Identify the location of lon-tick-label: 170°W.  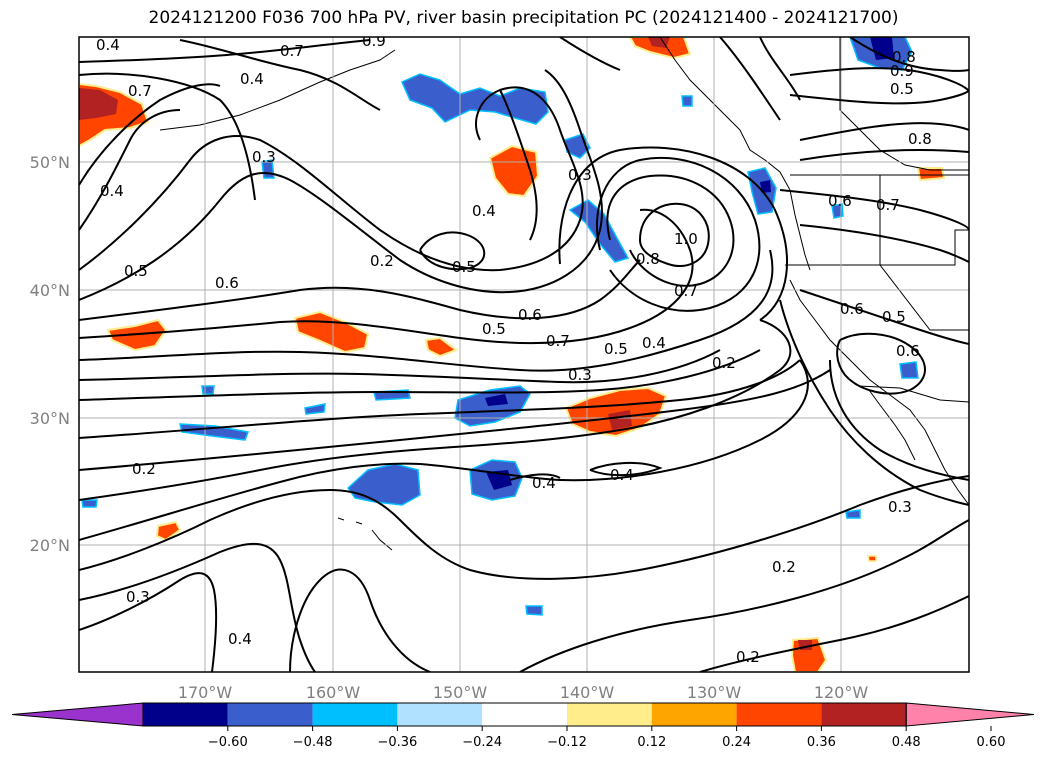
(205, 692).